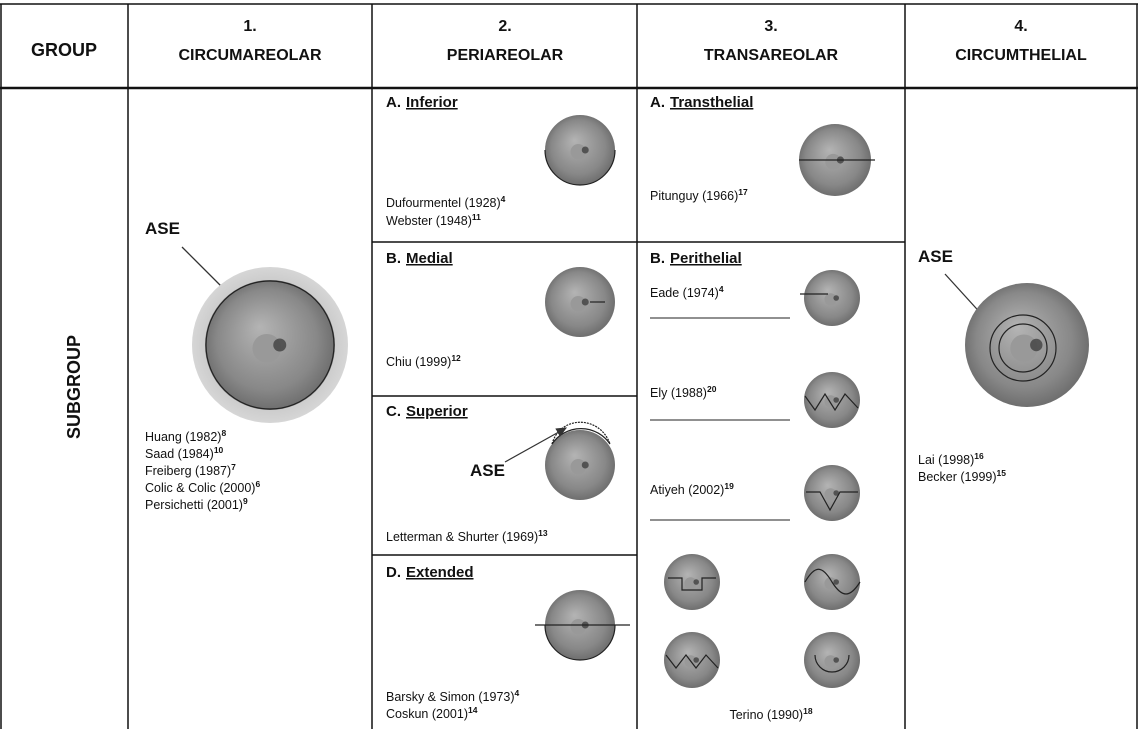 The image size is (1138, 729). I want to click on citation-text: Coskun (2001), so click(427, 714).